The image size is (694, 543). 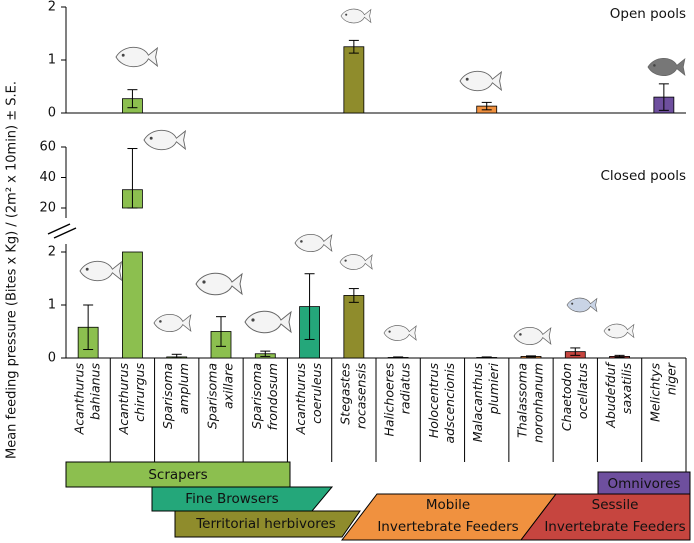 I want to click on category-label: Halichoeres, so click(x=389, y=400).